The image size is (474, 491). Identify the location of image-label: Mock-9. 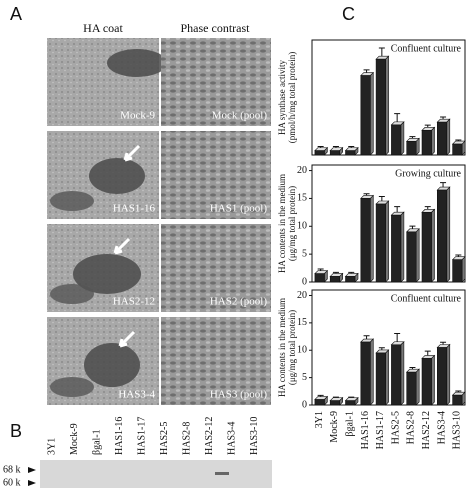
(137, 116).